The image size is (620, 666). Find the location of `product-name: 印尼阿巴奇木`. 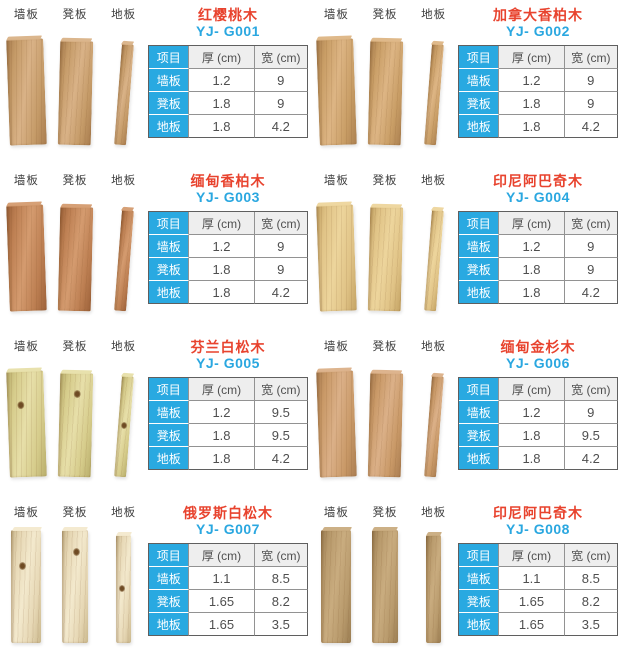

product-name: 印尼阿巴奇木 is located at coordinates (538, 181).